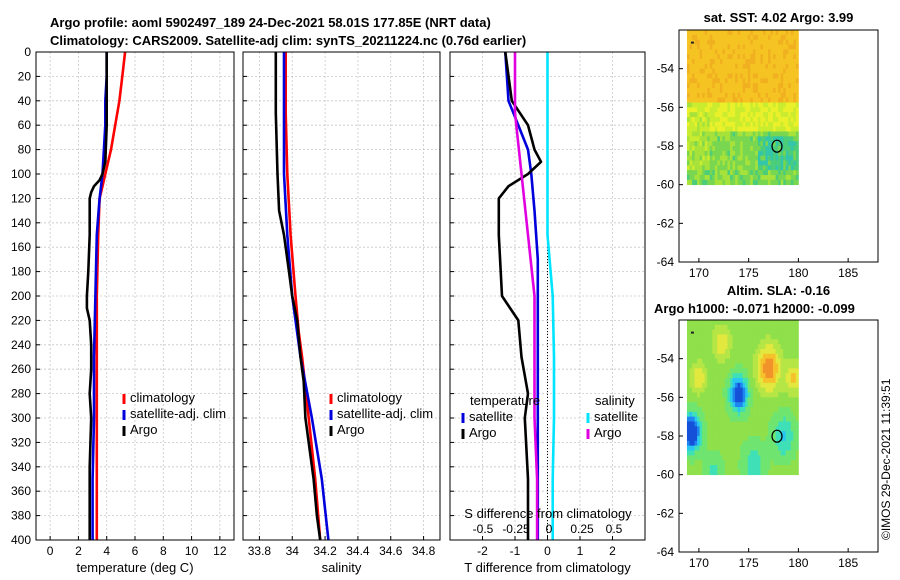 The height and width of the screenshot is (580, 900). What do you see at coordinates (143, 429) in the screenshot?
I see `temperature-legend-label: Argo` at bounding box center [143, 429].